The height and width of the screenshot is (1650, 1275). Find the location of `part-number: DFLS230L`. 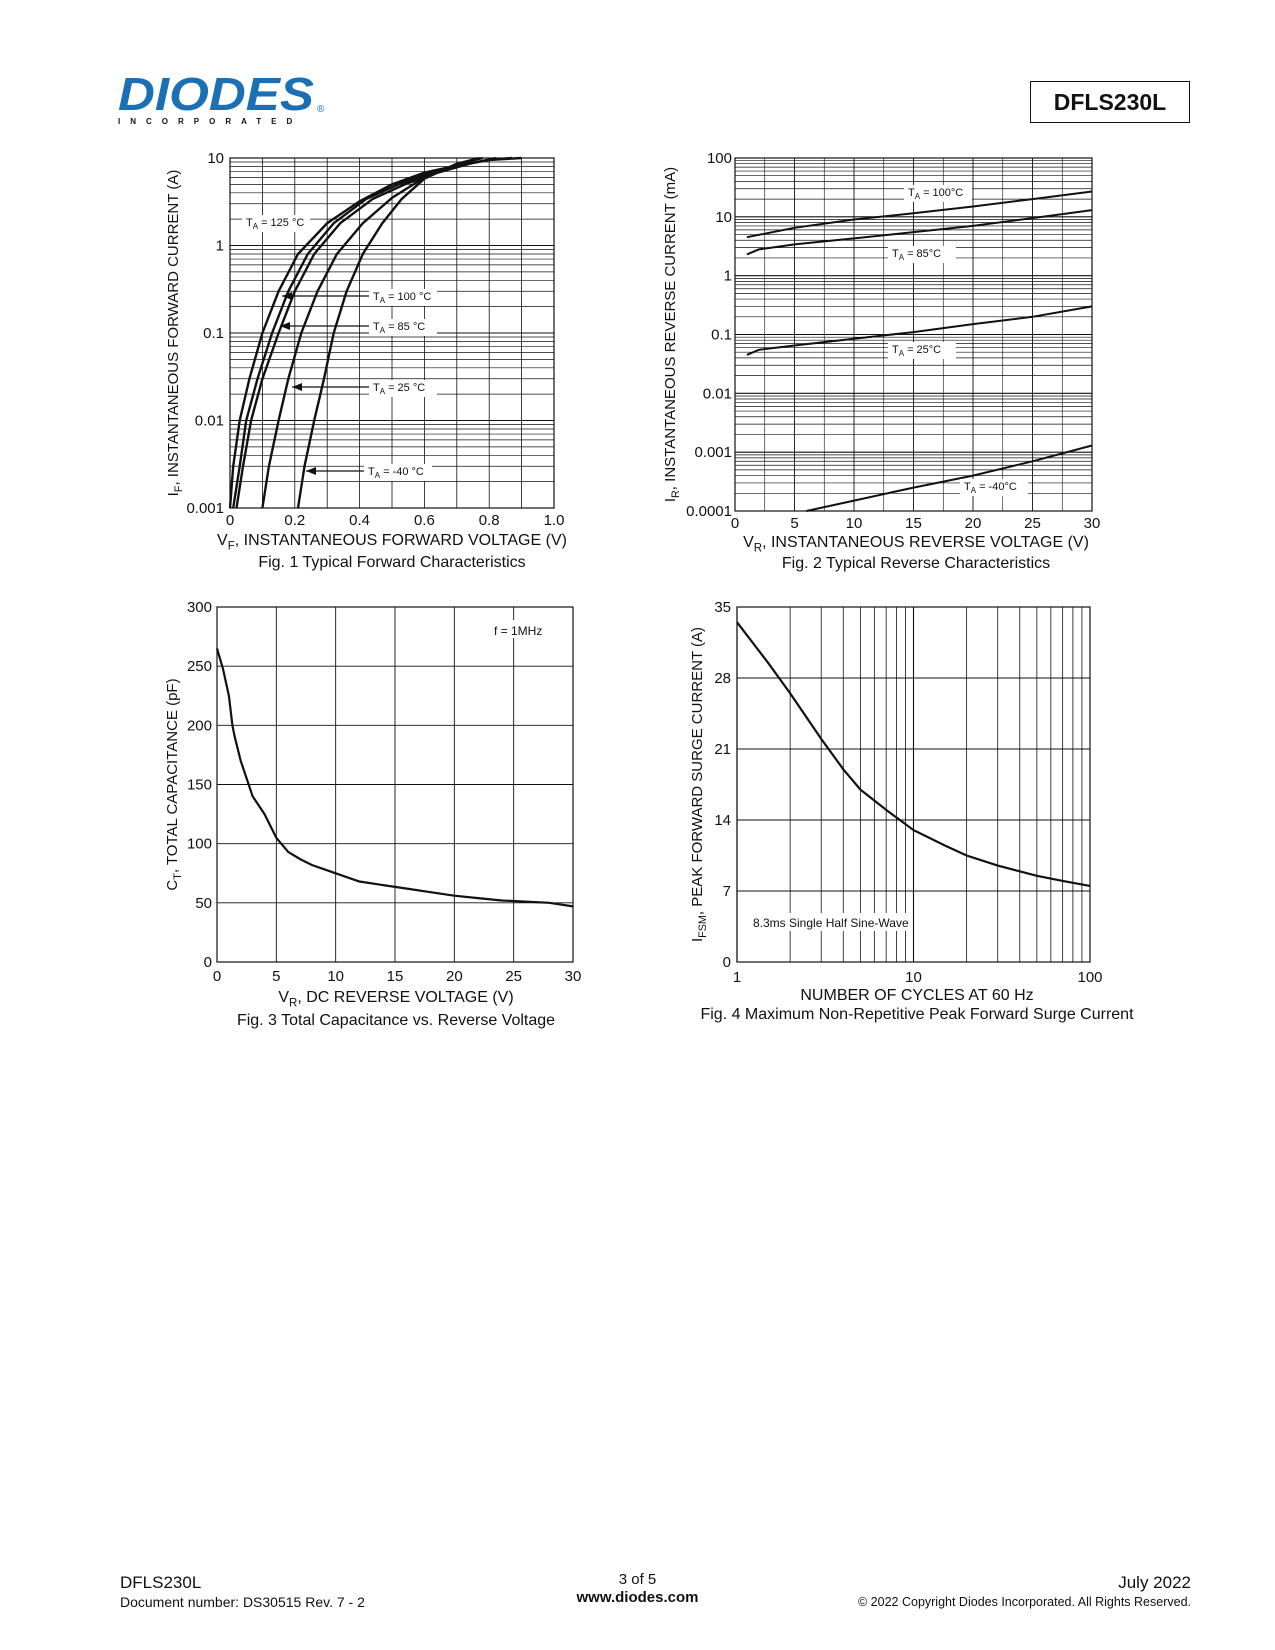

part-number: DFLS230L is located at coordinates (1110, 101).